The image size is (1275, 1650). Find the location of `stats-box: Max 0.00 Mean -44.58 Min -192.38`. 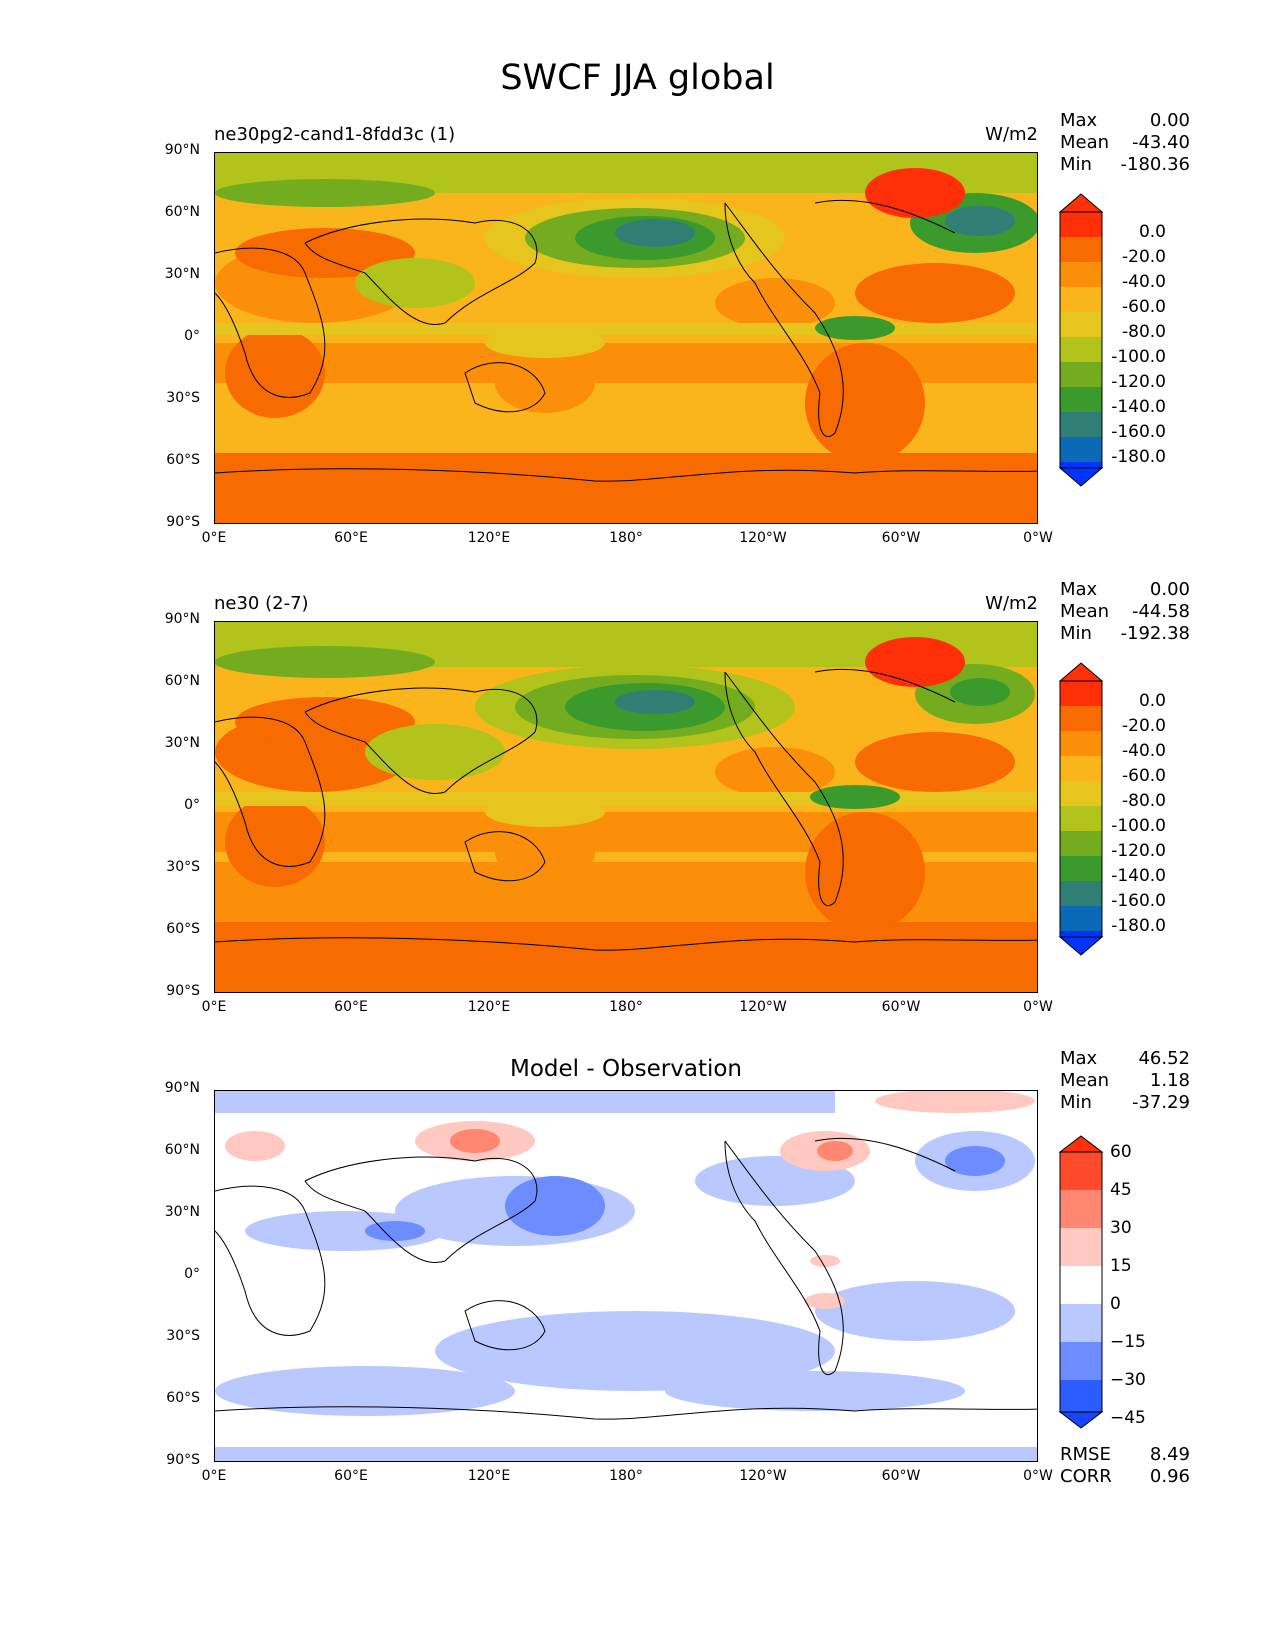

stats-box: Max 0.00 Mean -44.58 Min -192.38 is located at coordinates (1125, 612).